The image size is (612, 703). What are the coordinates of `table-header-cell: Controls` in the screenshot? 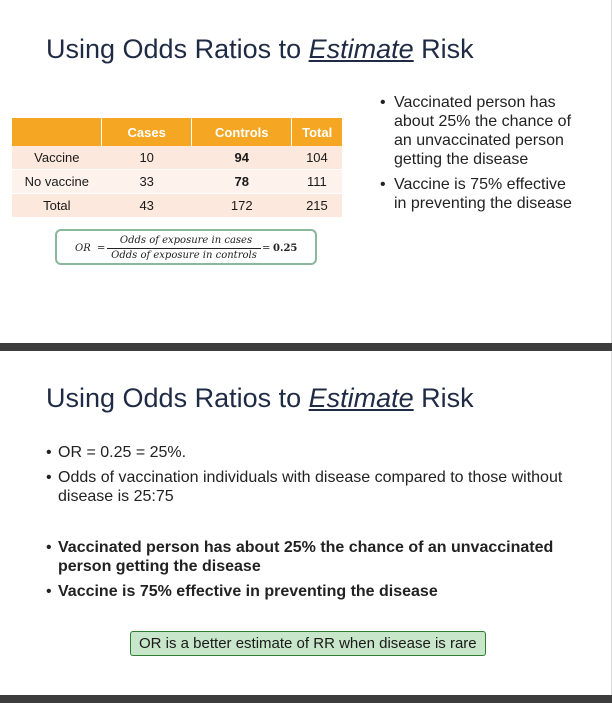 It's located at (242, 132).